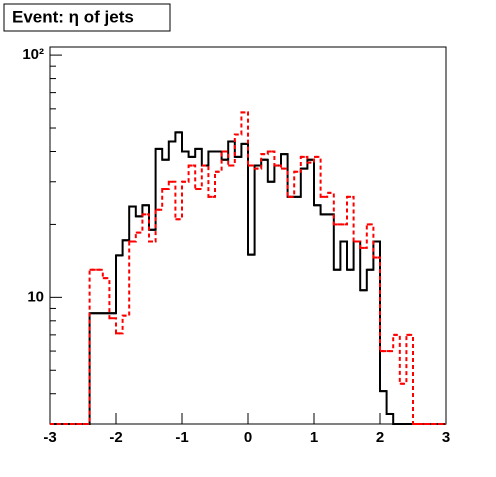 The image size is (496, 477). Describe the element at coordinates (73, 16) in the screenshot. I see `chart-title: Event: η of jets` at that location.